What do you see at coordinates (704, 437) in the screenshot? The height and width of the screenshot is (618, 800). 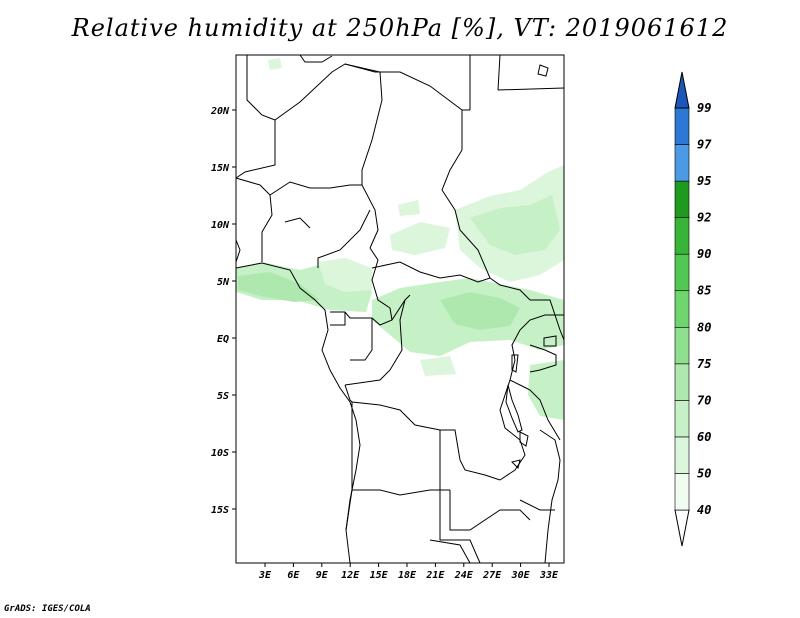 I see `colorbar-label: 60` at bounding box center [704, 437].